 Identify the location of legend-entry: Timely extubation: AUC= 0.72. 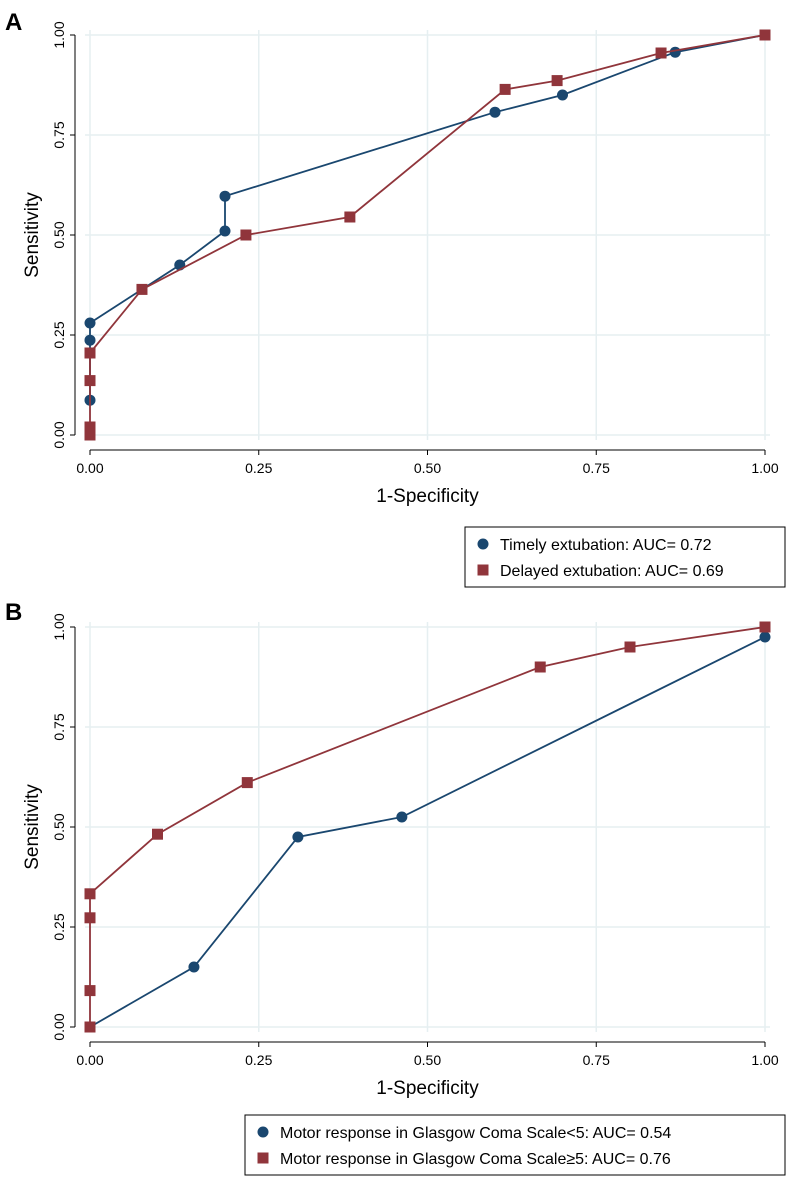
(606, 545).